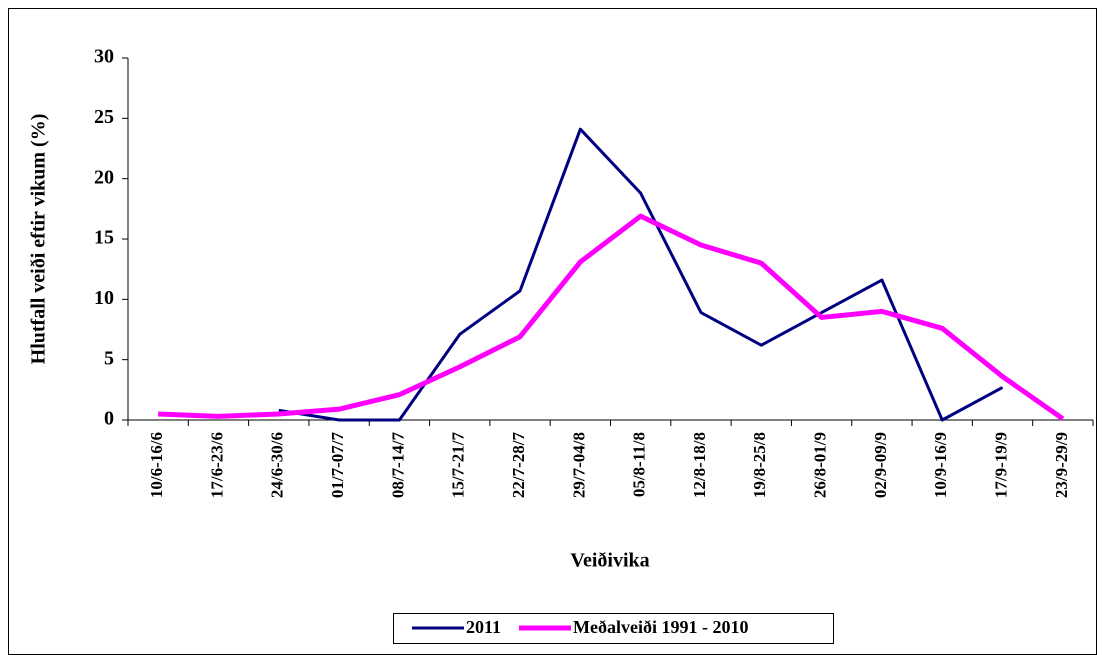  What do you see at coordinates (104, 117) in the screenshot?
I see `y-tick-label: 25` at bounding box center [104, 117].